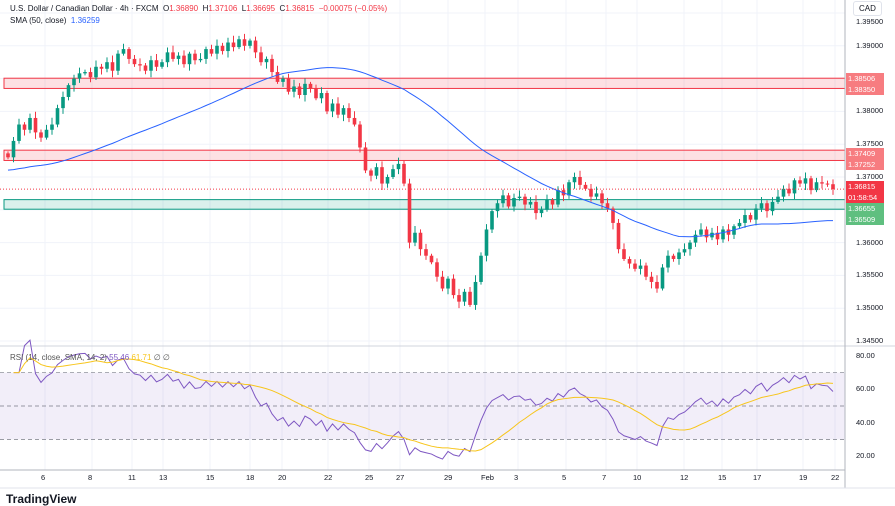 The image size is (895, 506). Describe the element at coordinates (487, 477) in the screenshot. I see `time-axis-label: Feb` at that location.